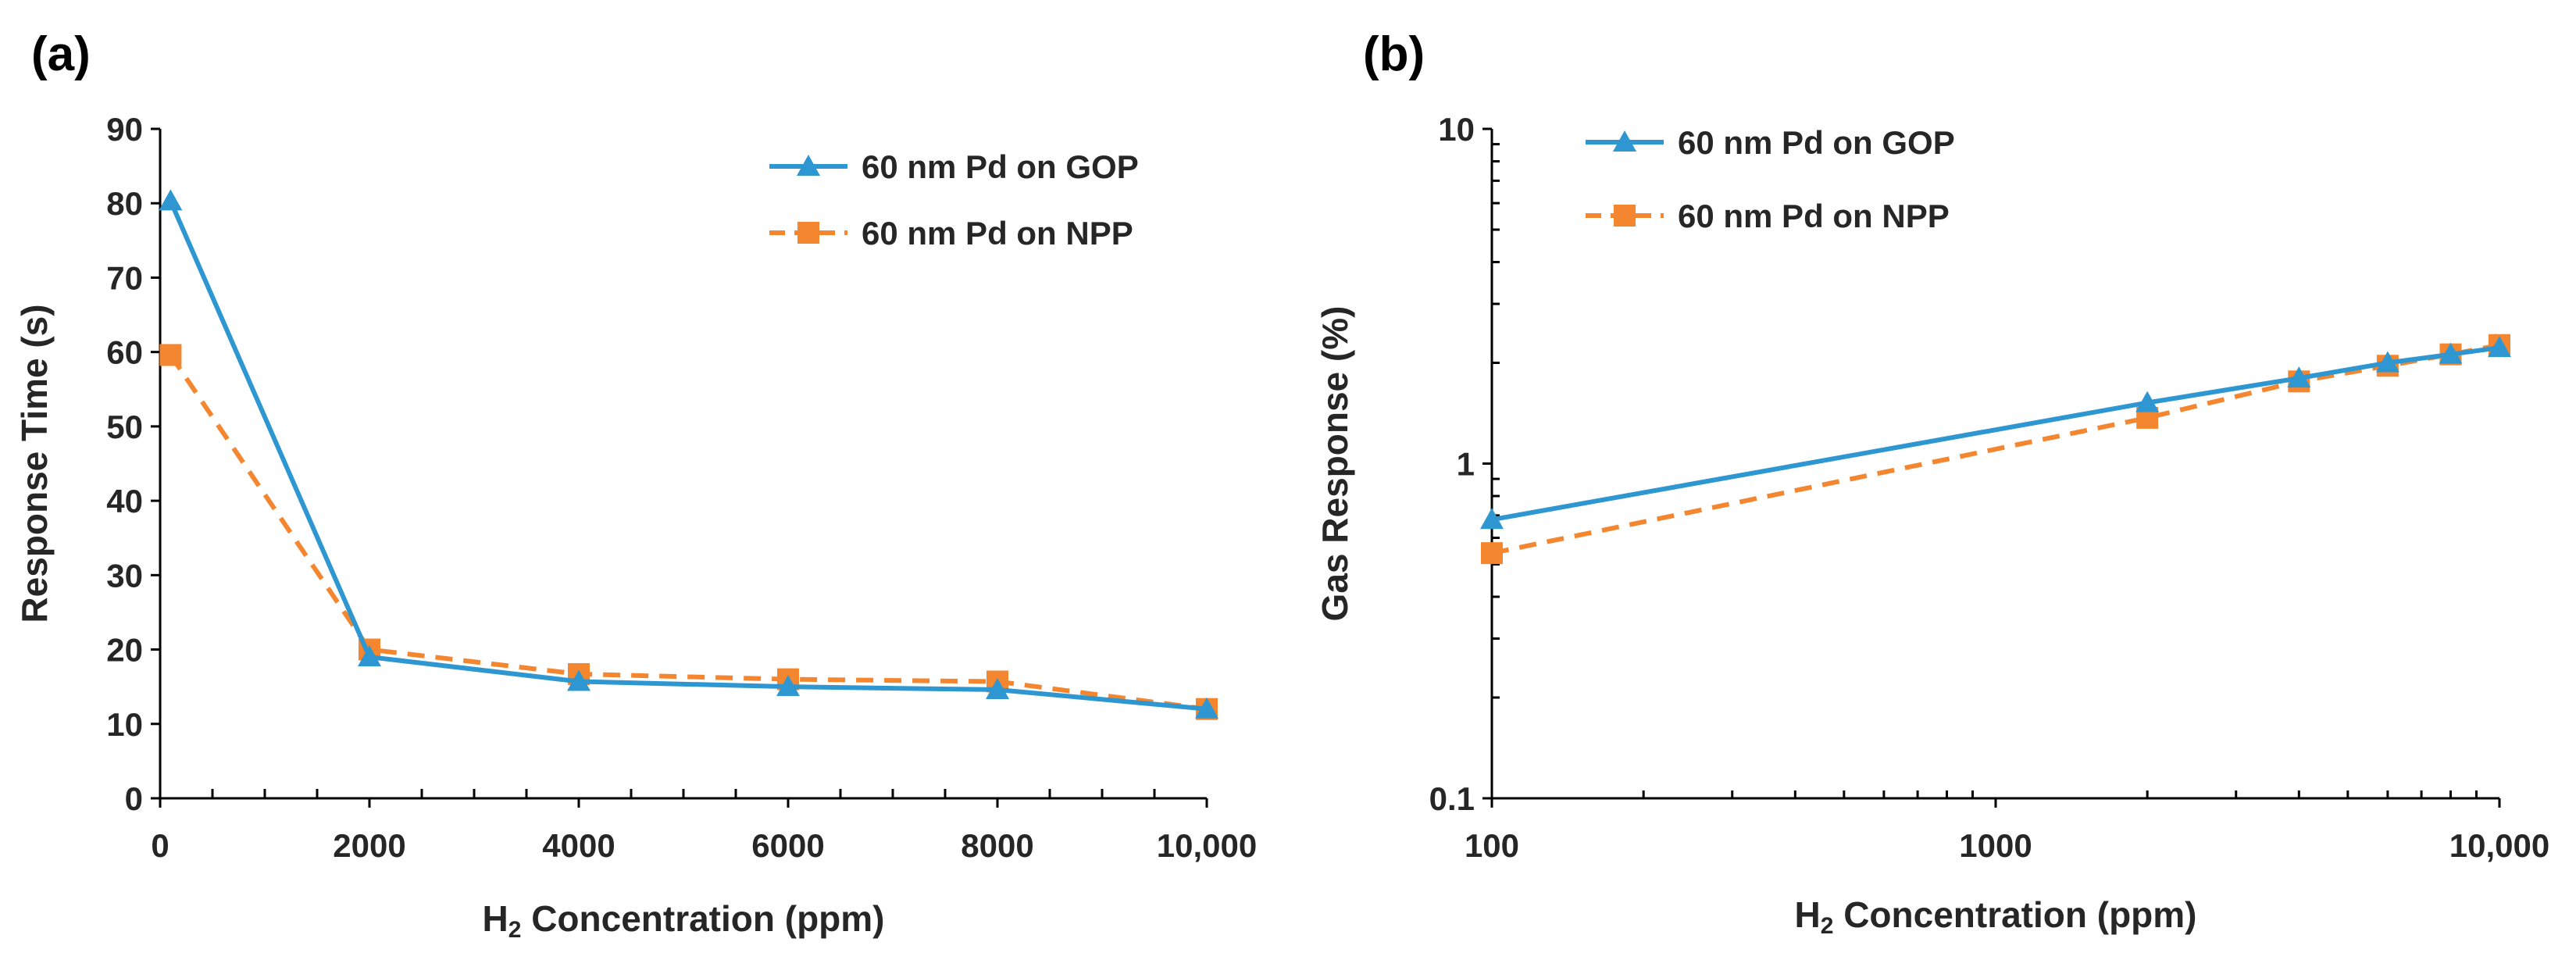  Describe the element at coordinates (61, 54) in the screenshot. I see `panel-label: (a)` at that location.